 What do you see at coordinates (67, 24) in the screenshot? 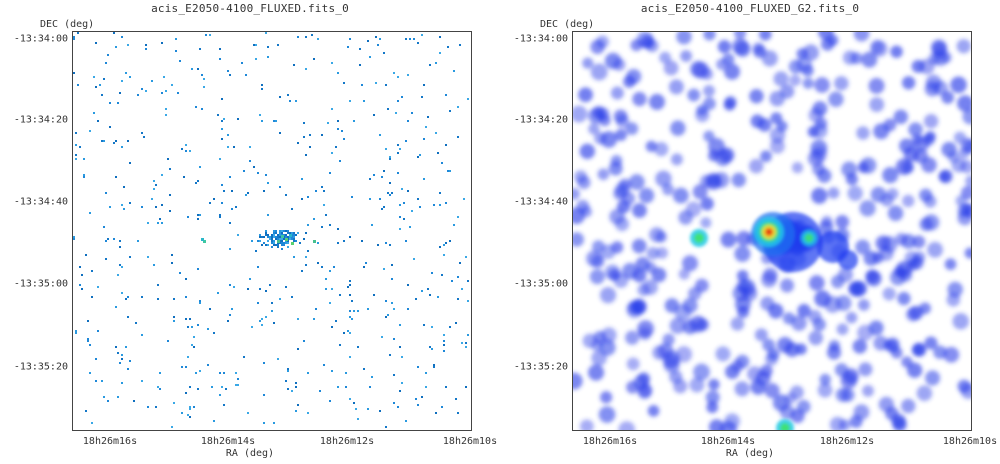
I see `y-axis-label: DEC (deg)` at bounding box center [67, 24].